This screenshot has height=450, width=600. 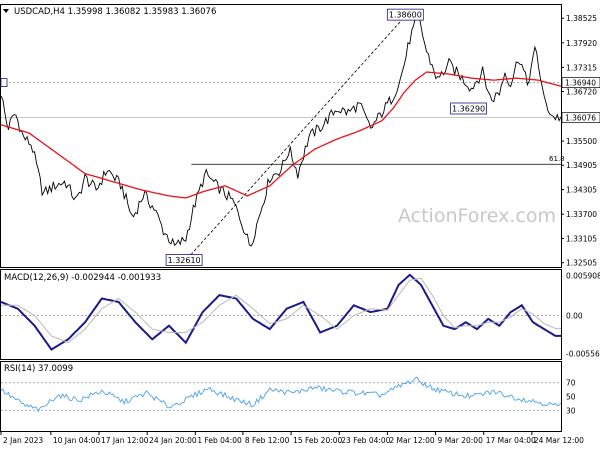 I want to click on price-axis-label: 1.33105, so click(x=581, y=238).